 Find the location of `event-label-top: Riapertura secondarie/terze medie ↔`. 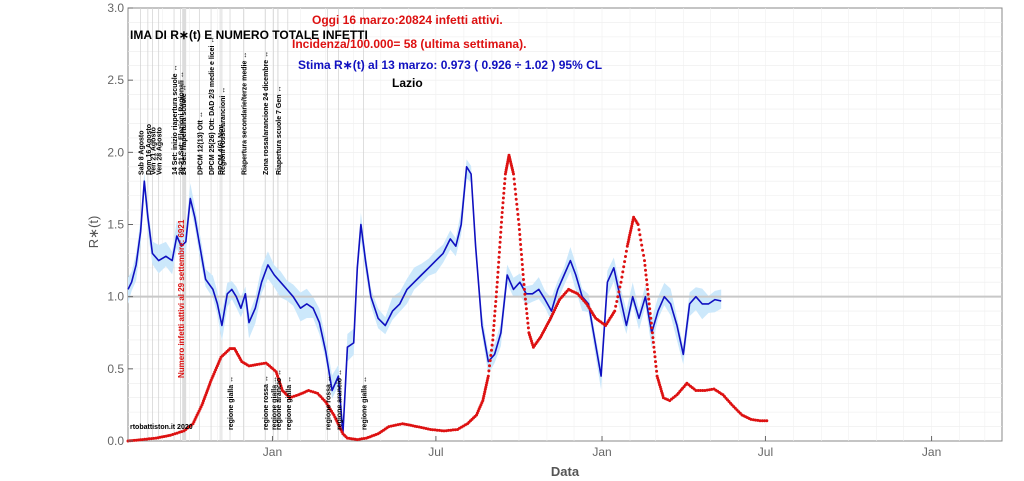

event-label-top: Riapertura secondarie/terze medie ↔ is located at coordinates (245, 113).